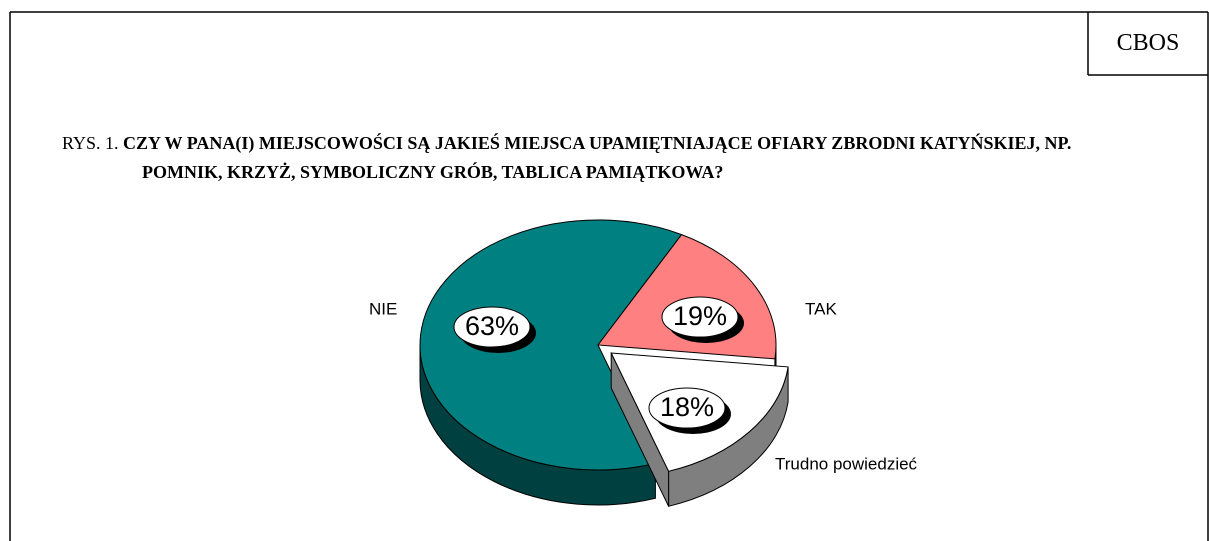 Image resolution: width=1209 pixels, height=541 pixels. I want to click on value-label: 63%, so click(492, 326).